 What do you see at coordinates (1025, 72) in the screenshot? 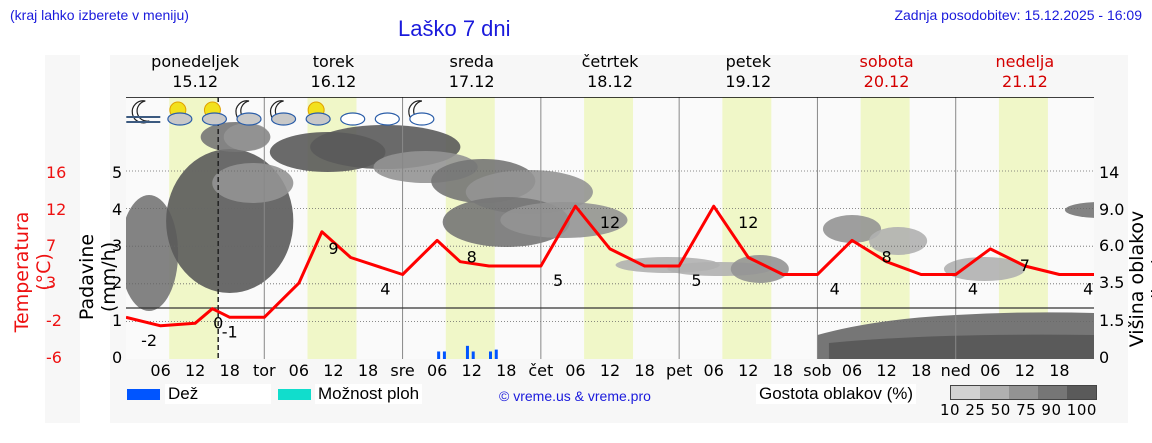
I see `day-header: nedelja 21.12` at bounding box center [1025, 72].